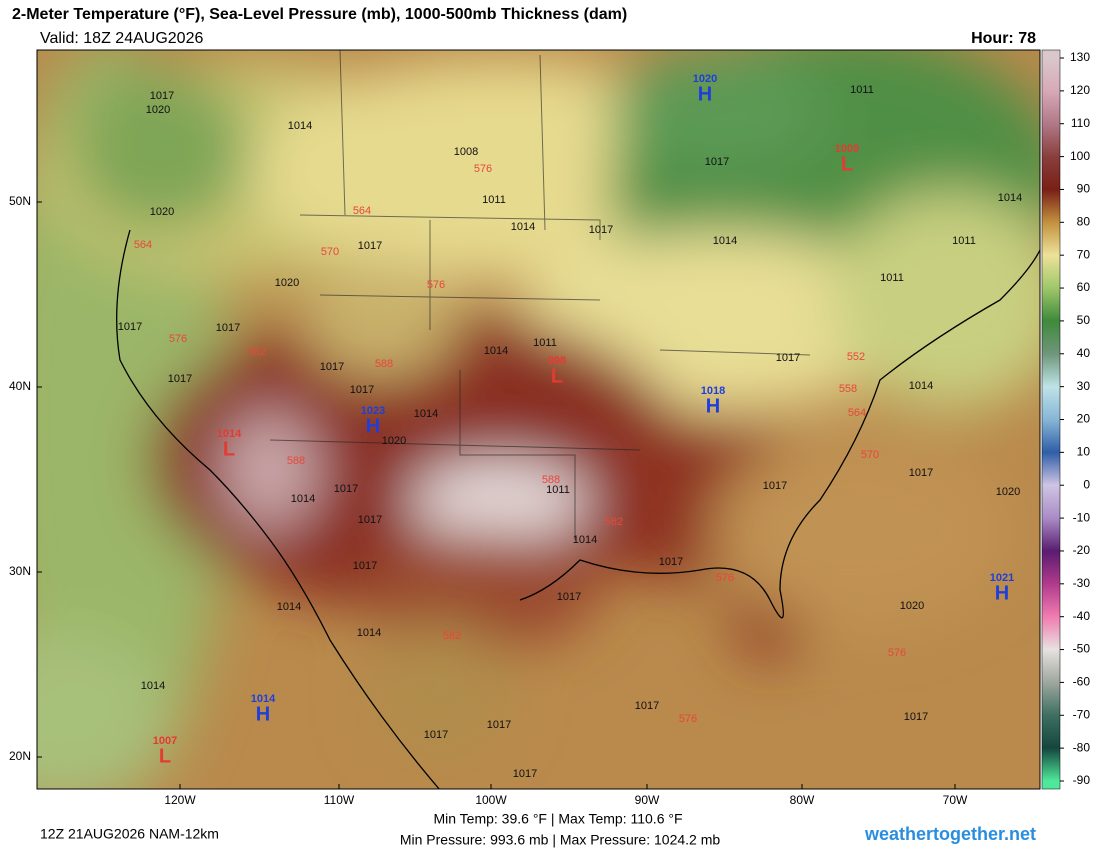  I want to click on colorbar-label: 10, so click(1084, 452).